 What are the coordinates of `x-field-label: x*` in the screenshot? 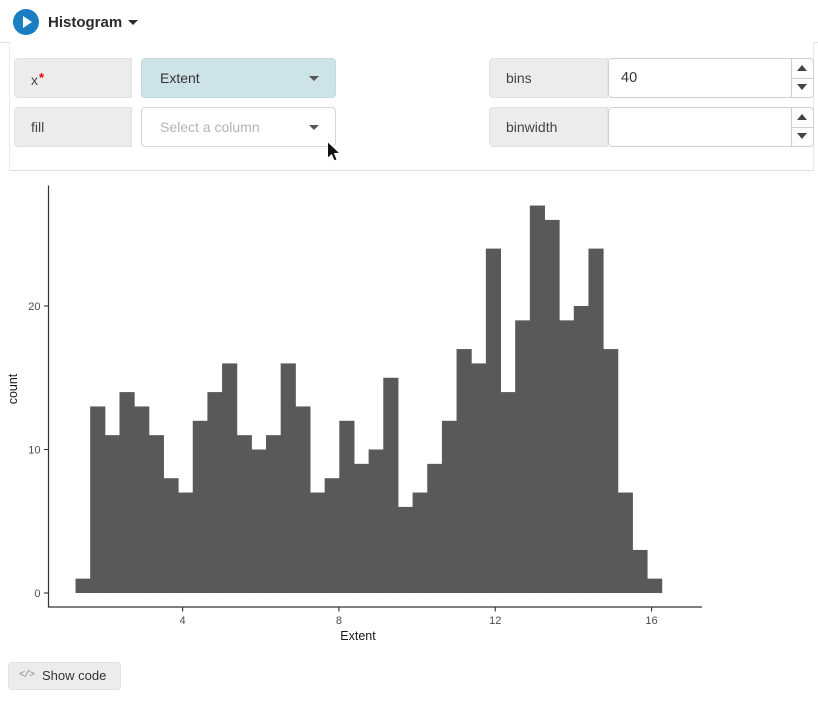 It's located at (73, 78).